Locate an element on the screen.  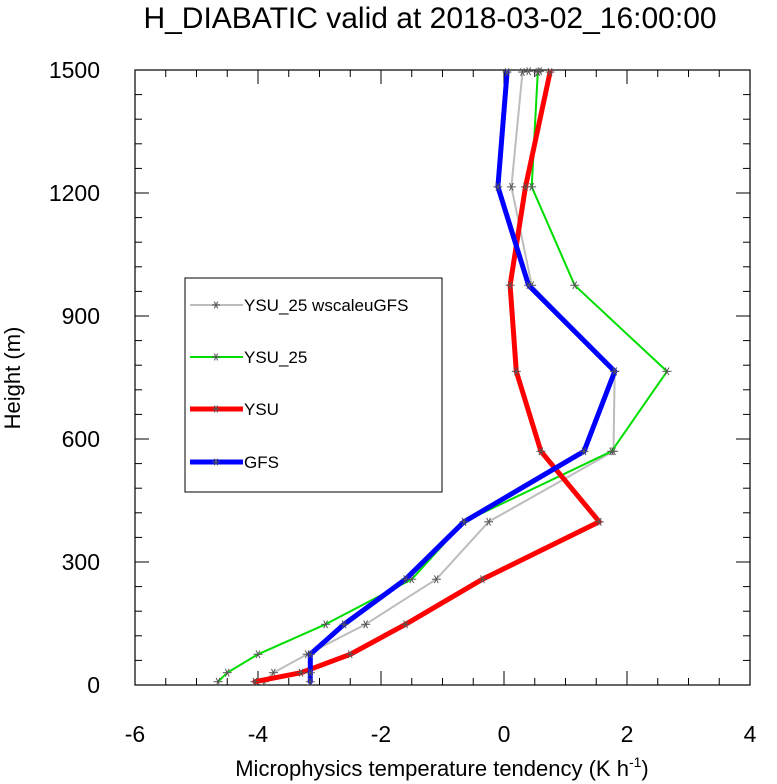
x-tick-label: 4 is located at coordinates (750, 734).